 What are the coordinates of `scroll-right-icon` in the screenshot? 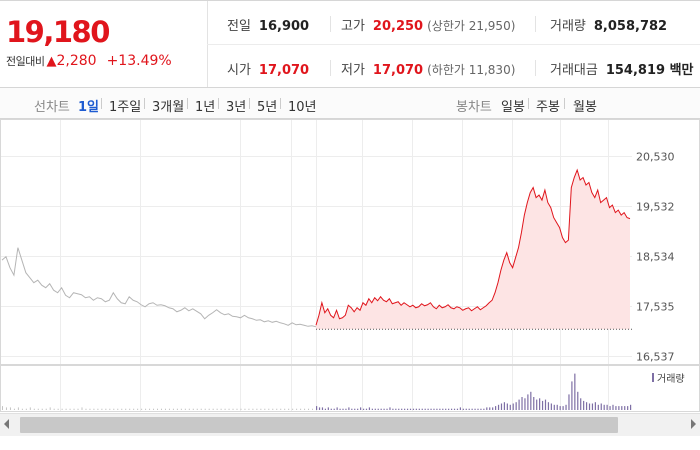 It's located at (693, 424).